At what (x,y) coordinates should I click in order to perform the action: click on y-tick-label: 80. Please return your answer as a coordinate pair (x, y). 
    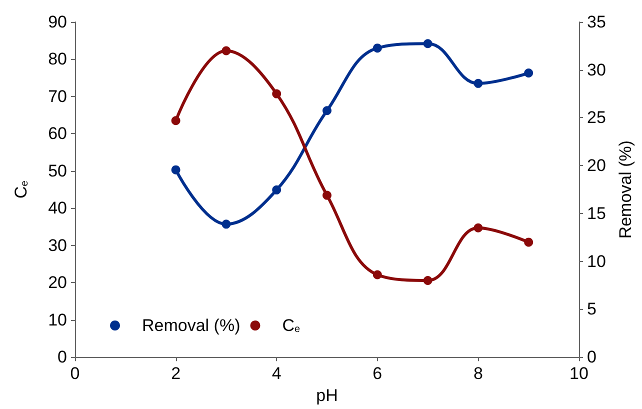
    Looking at the image, I should click on (57, 59).